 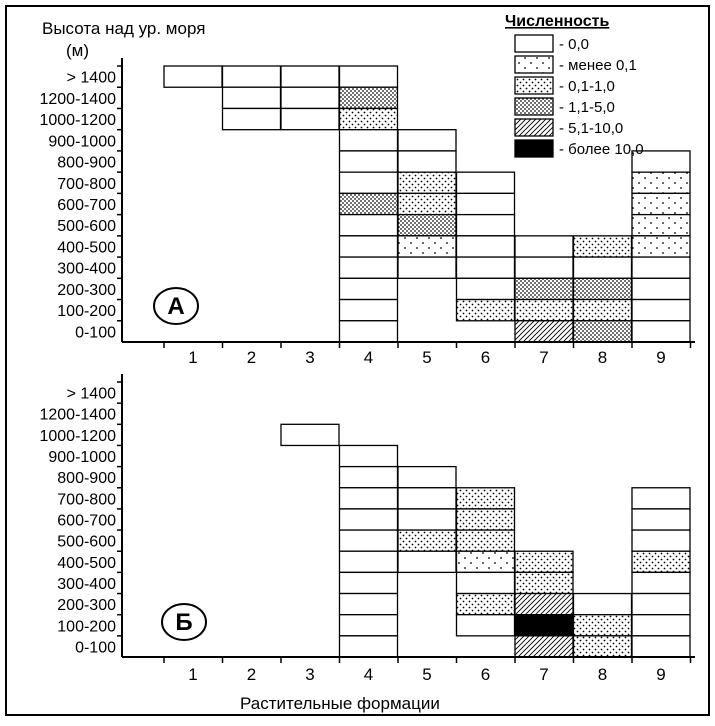 I want to click on y-tick-label: 1000-1200, so click(x=77, y=120).